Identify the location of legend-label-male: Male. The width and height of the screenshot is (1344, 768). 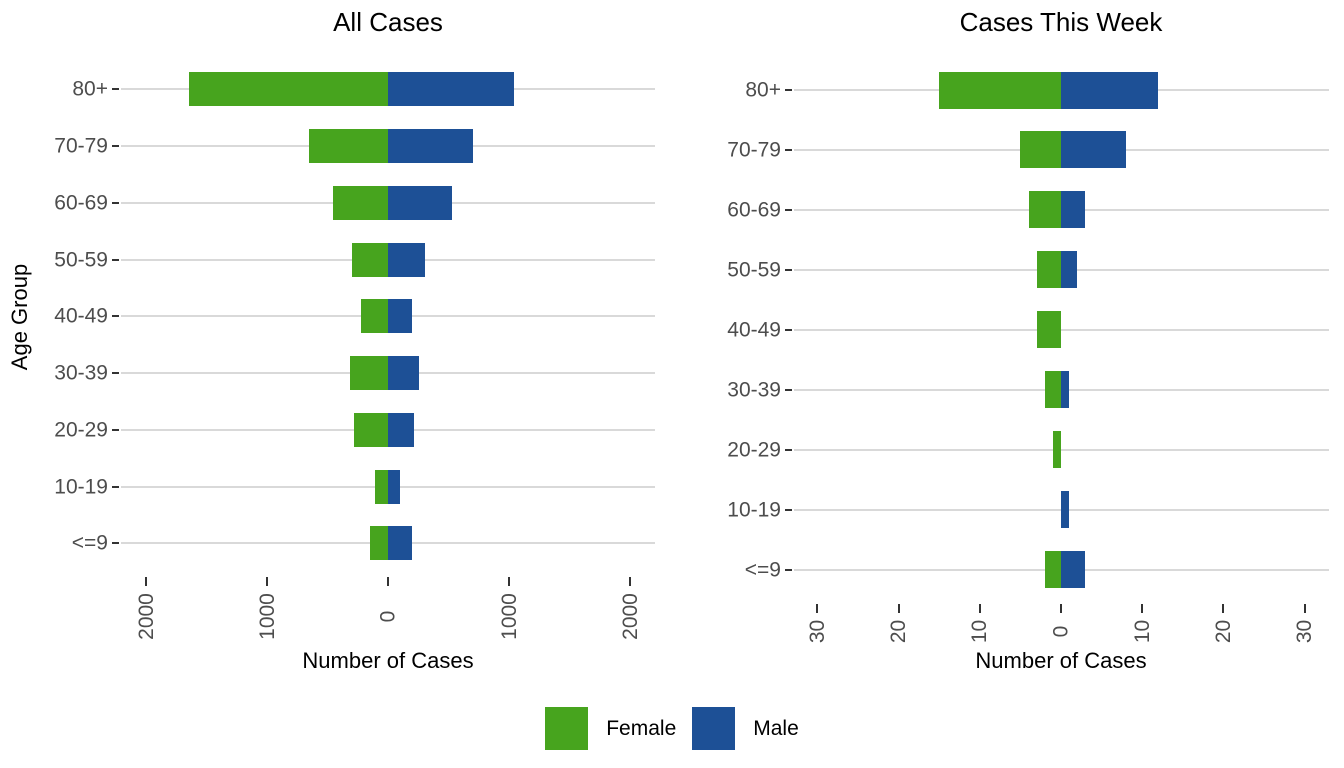
(776, 728).